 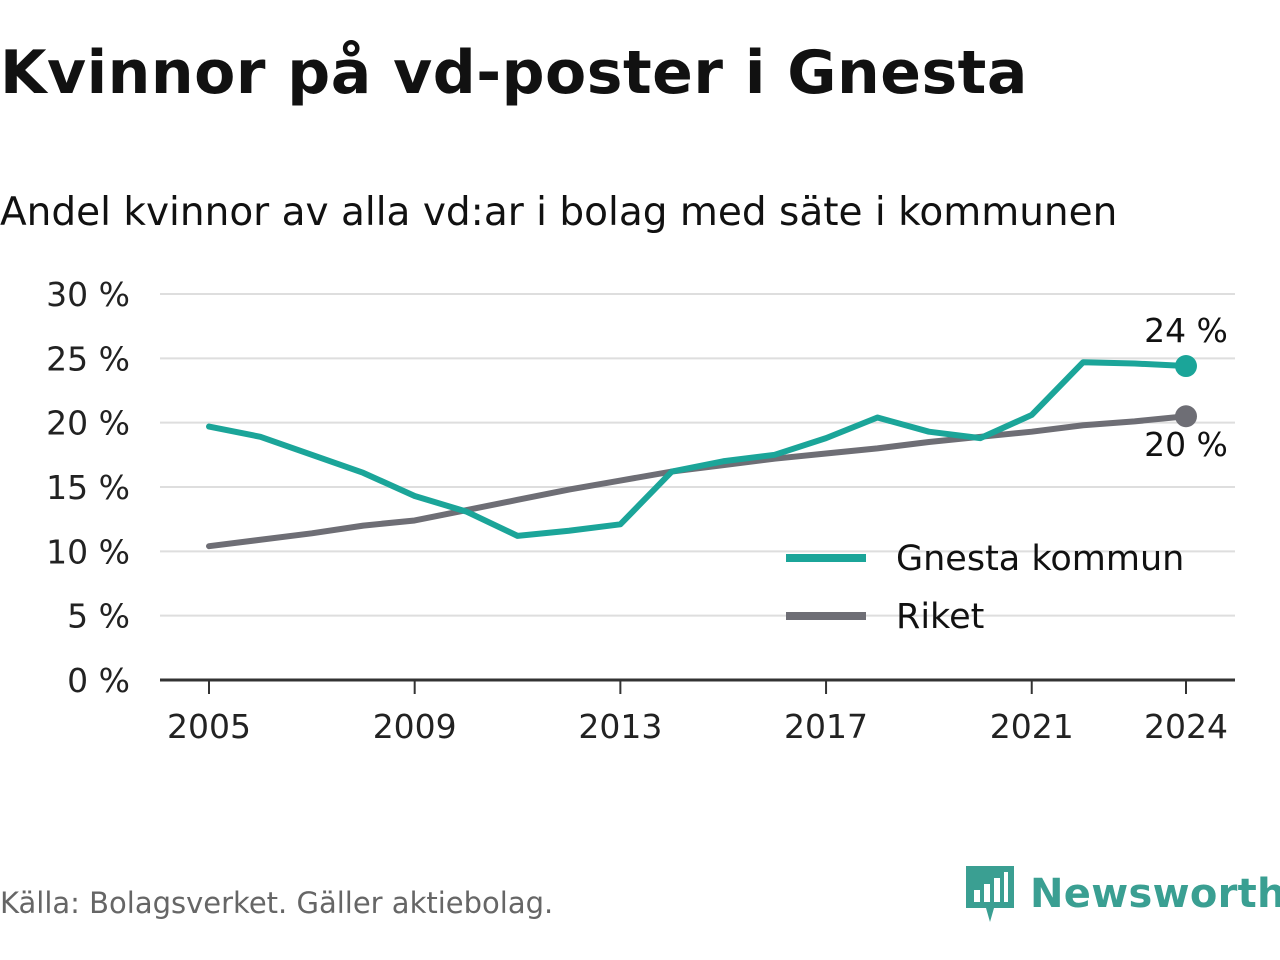 I want to click on series-line-gnesta, so click(x=697, y=449).